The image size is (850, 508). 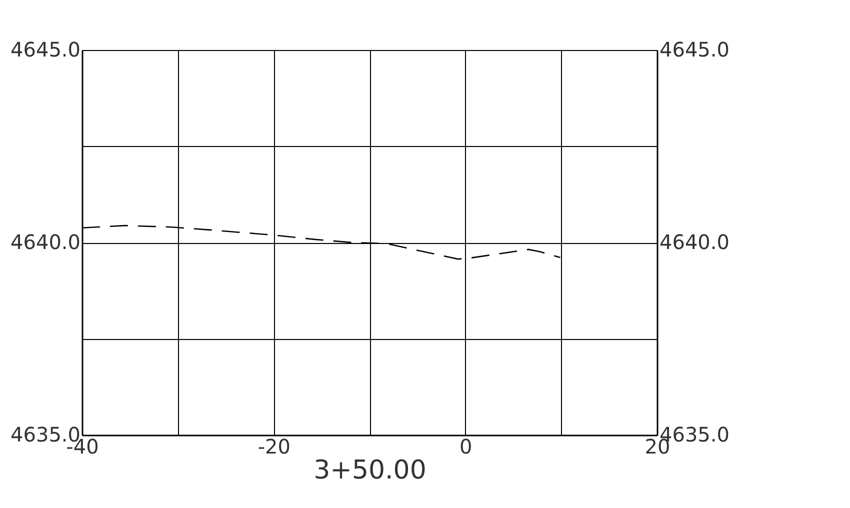 I want to click on x-tick-label: -20, so click(x=274, y=446).